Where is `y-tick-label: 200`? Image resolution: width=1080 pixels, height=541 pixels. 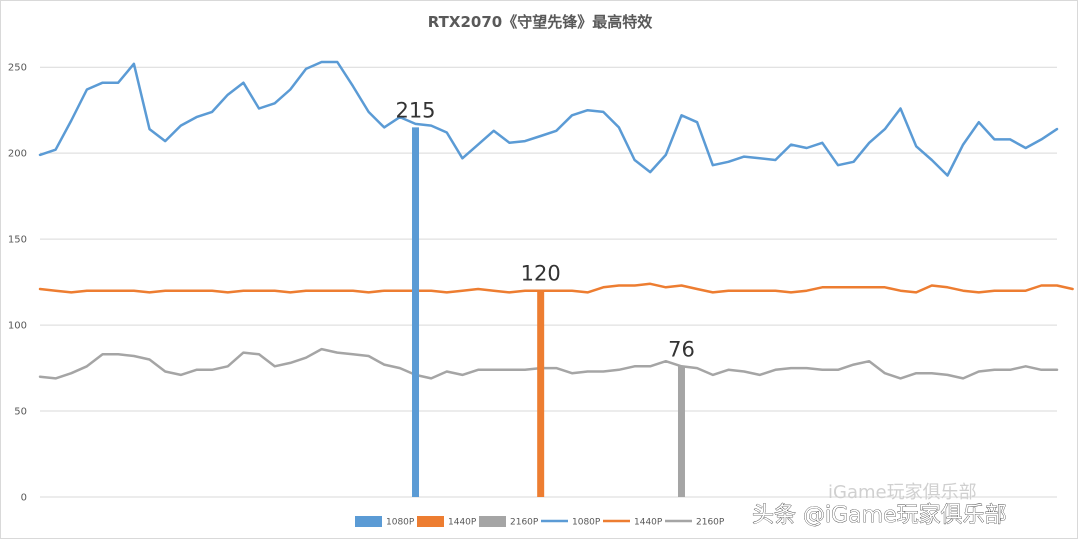
y-tick-label: 200 is located at coordinates (17, 154).